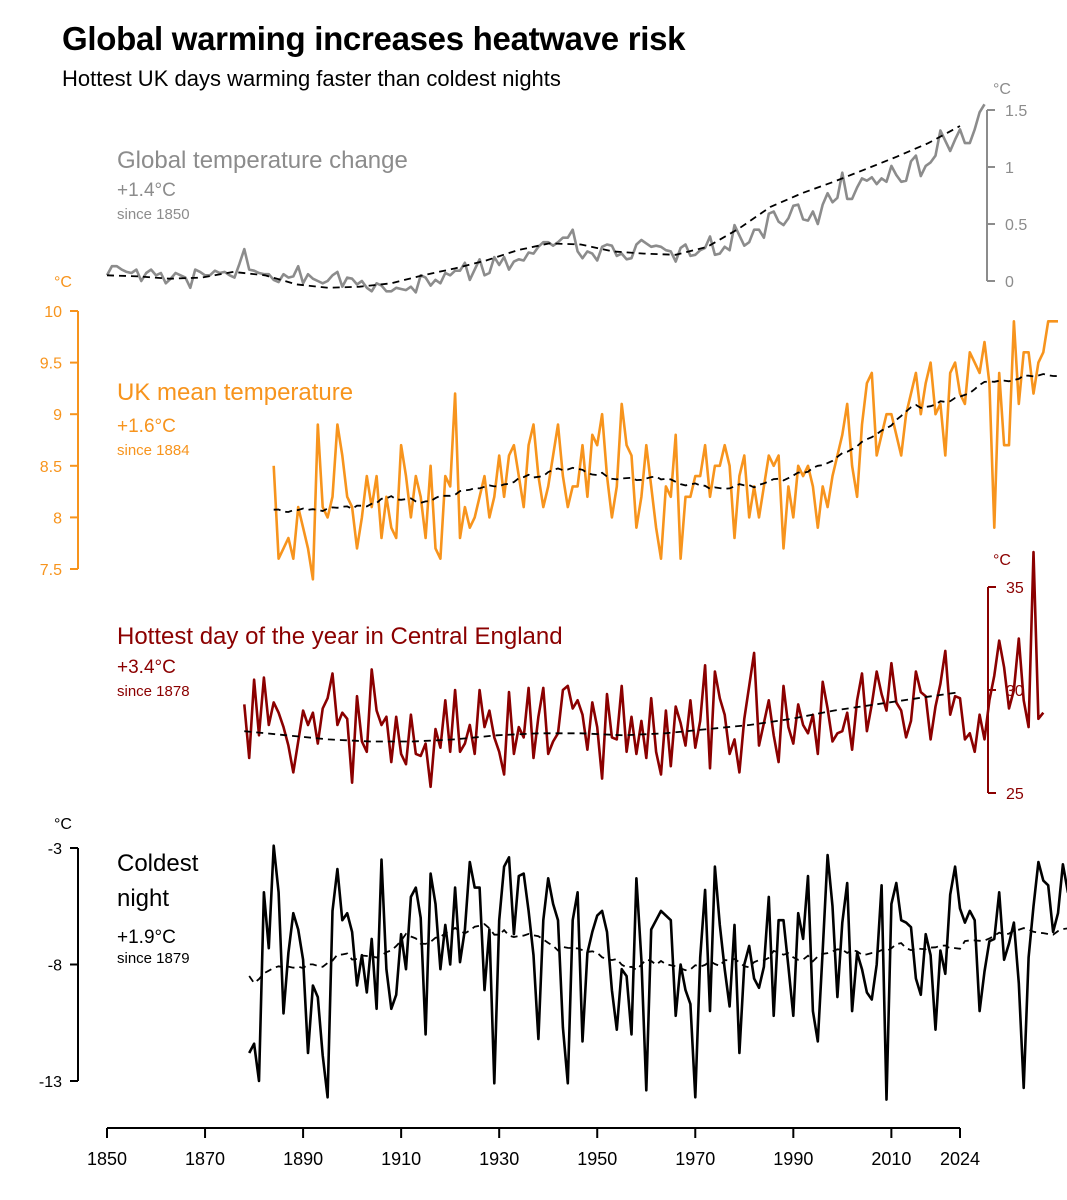 The width and height of the screenshot is (1067, 1200). Describe the element at coordinates (153, 691) in the screenshot. I see `uk_hottest-since-label: since 1878` at that location.